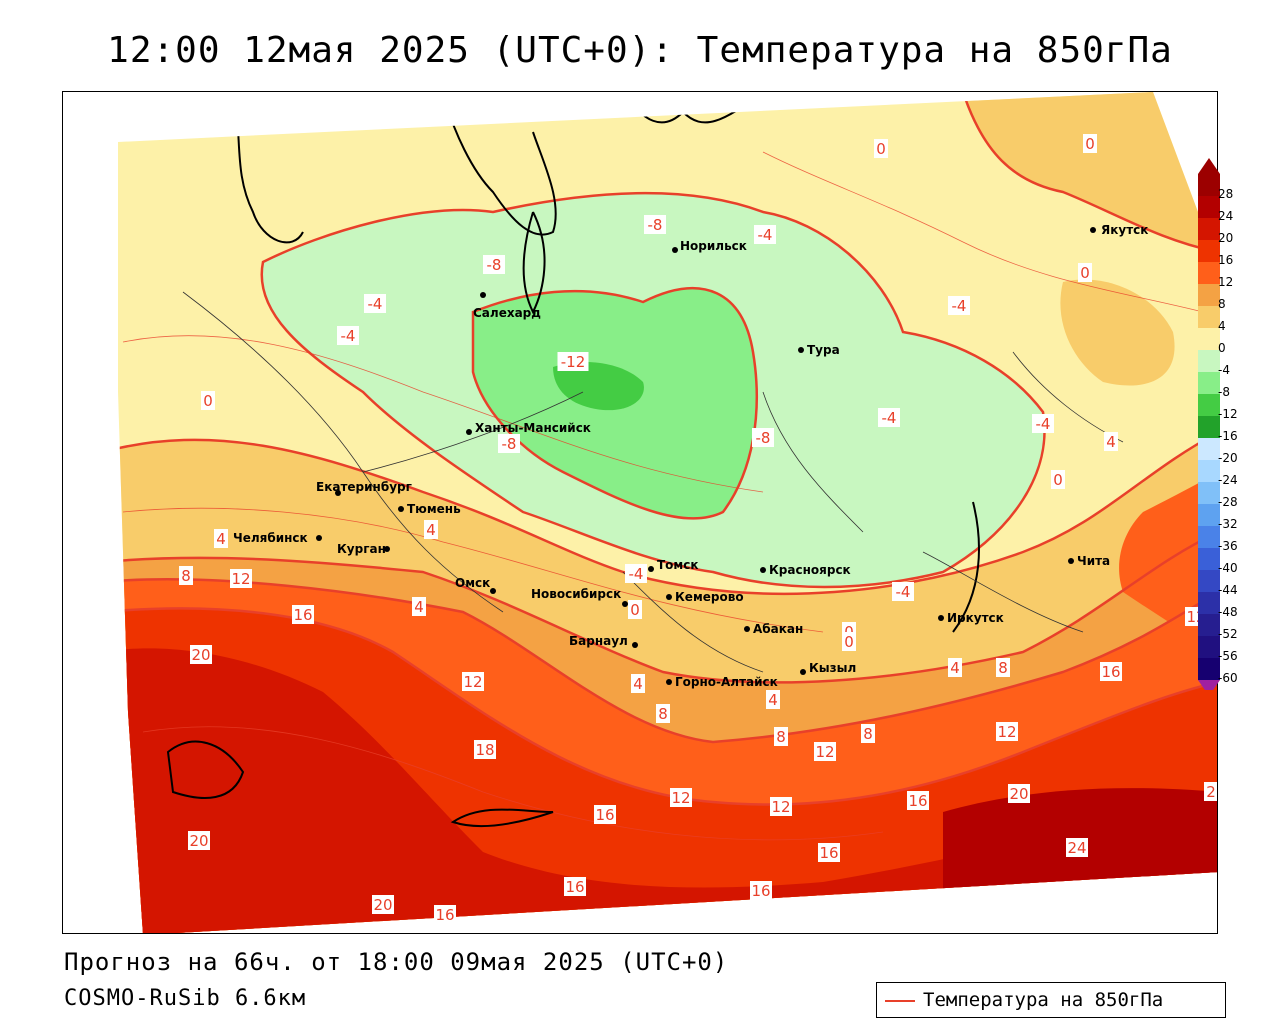 This screenshot has height=1024, width=1280. Describe the element at coordinates (975, 618) in the screenshot. I see `city-label: Иркутск` at that location.